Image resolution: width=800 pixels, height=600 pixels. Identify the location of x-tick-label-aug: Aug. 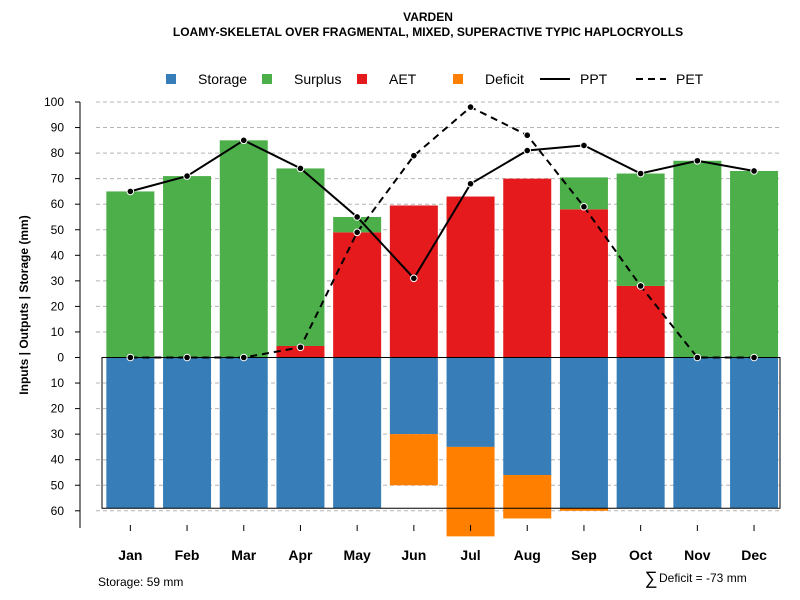
(527, 555).